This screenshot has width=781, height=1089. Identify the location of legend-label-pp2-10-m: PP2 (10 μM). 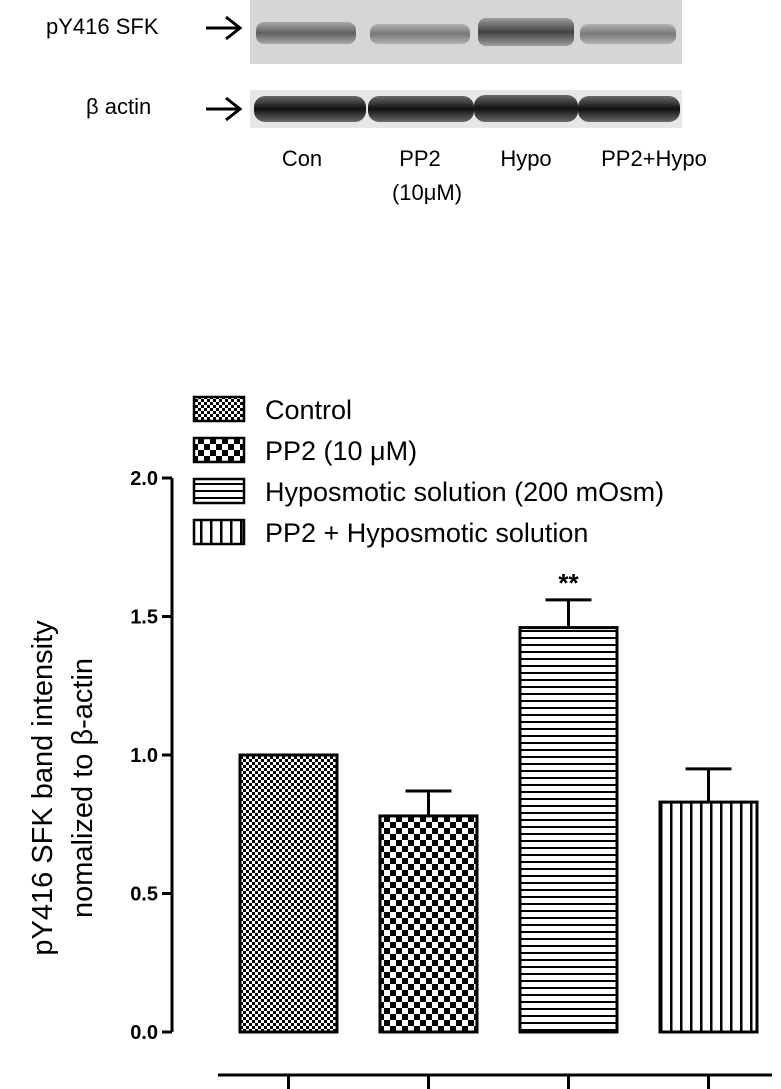
(341, 451).